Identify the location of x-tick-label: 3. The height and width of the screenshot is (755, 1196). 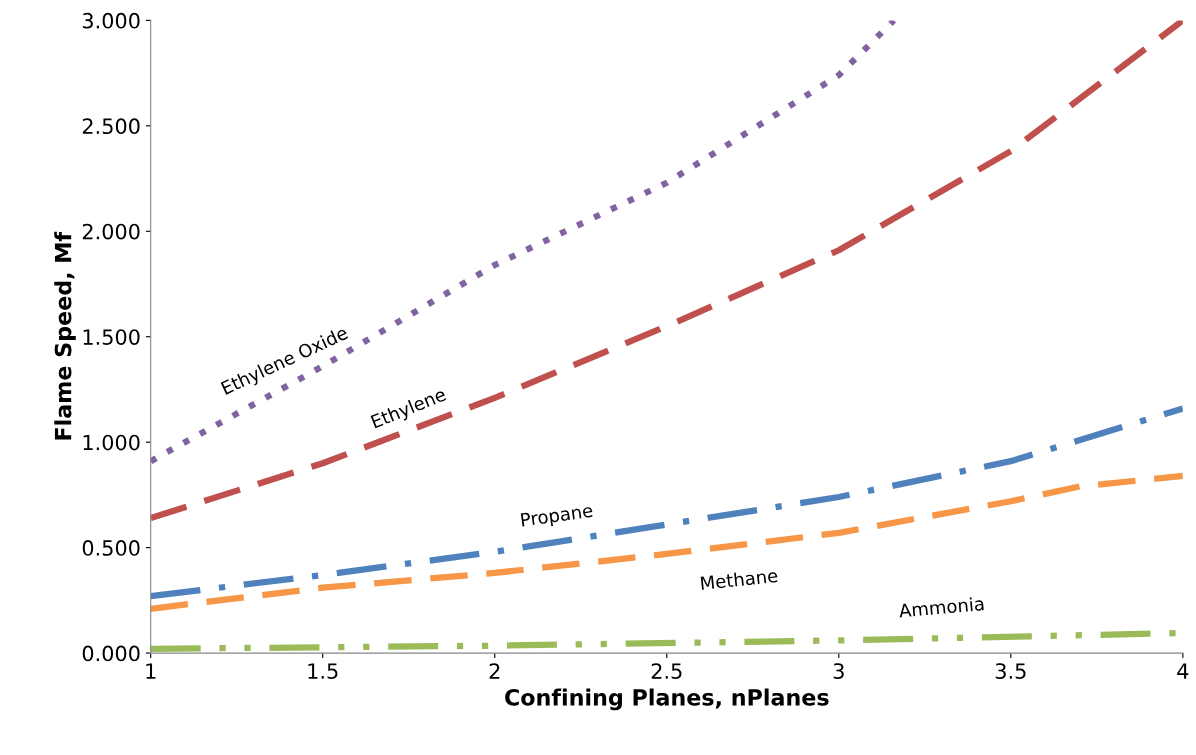
(838, 671).